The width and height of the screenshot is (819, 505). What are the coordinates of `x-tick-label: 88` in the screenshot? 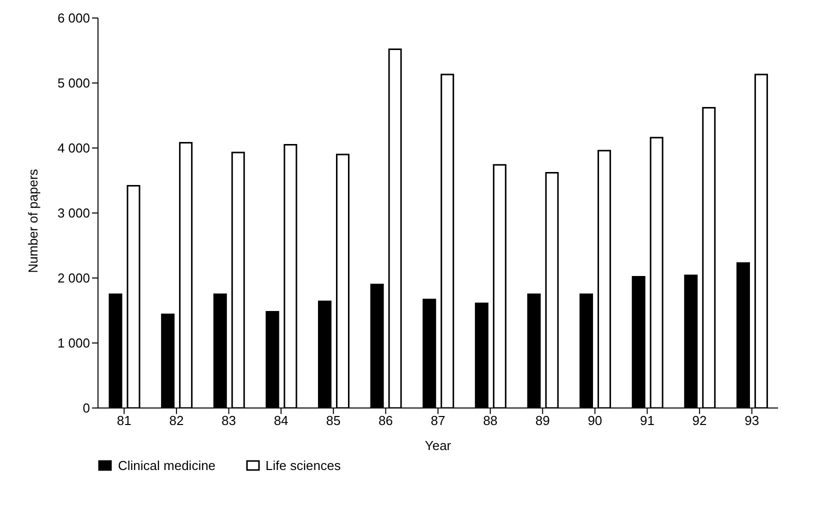 It's located at (490, 420).